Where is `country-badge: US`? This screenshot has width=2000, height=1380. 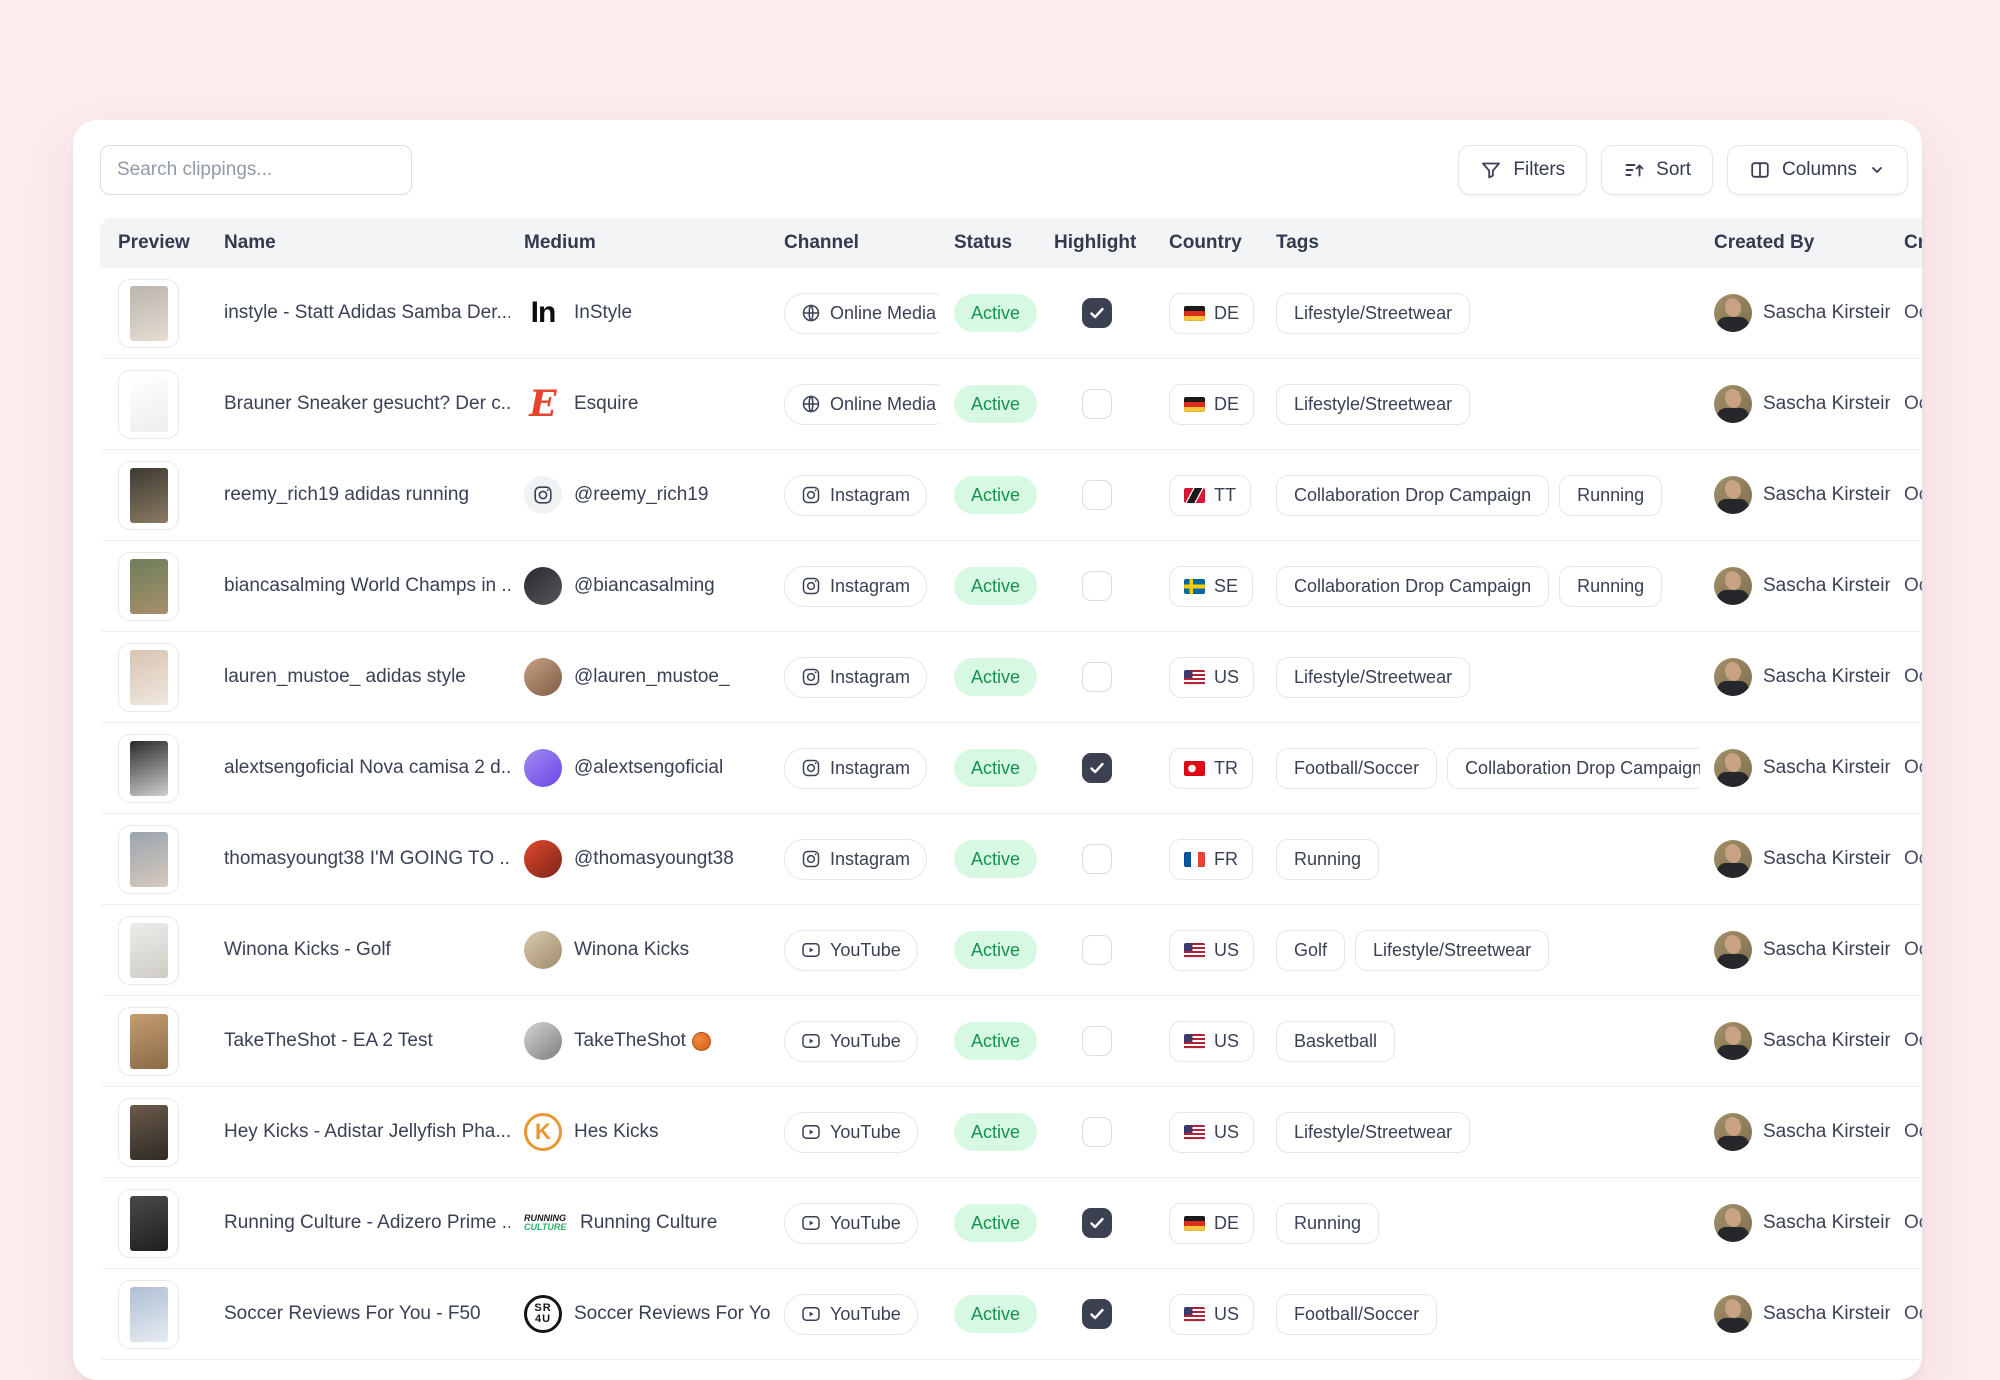 country-badge: US is located at coordinates (1212, 1314).